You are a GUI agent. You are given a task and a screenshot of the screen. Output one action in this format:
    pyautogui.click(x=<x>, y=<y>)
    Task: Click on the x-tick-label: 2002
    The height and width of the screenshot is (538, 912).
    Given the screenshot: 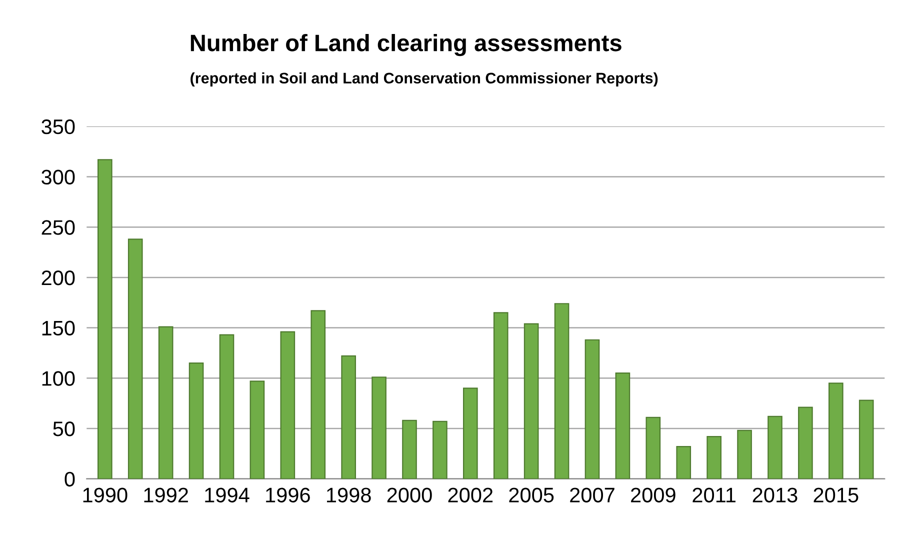 What is the action you would take?
    pyautogui.click(x=470, y=495)
    